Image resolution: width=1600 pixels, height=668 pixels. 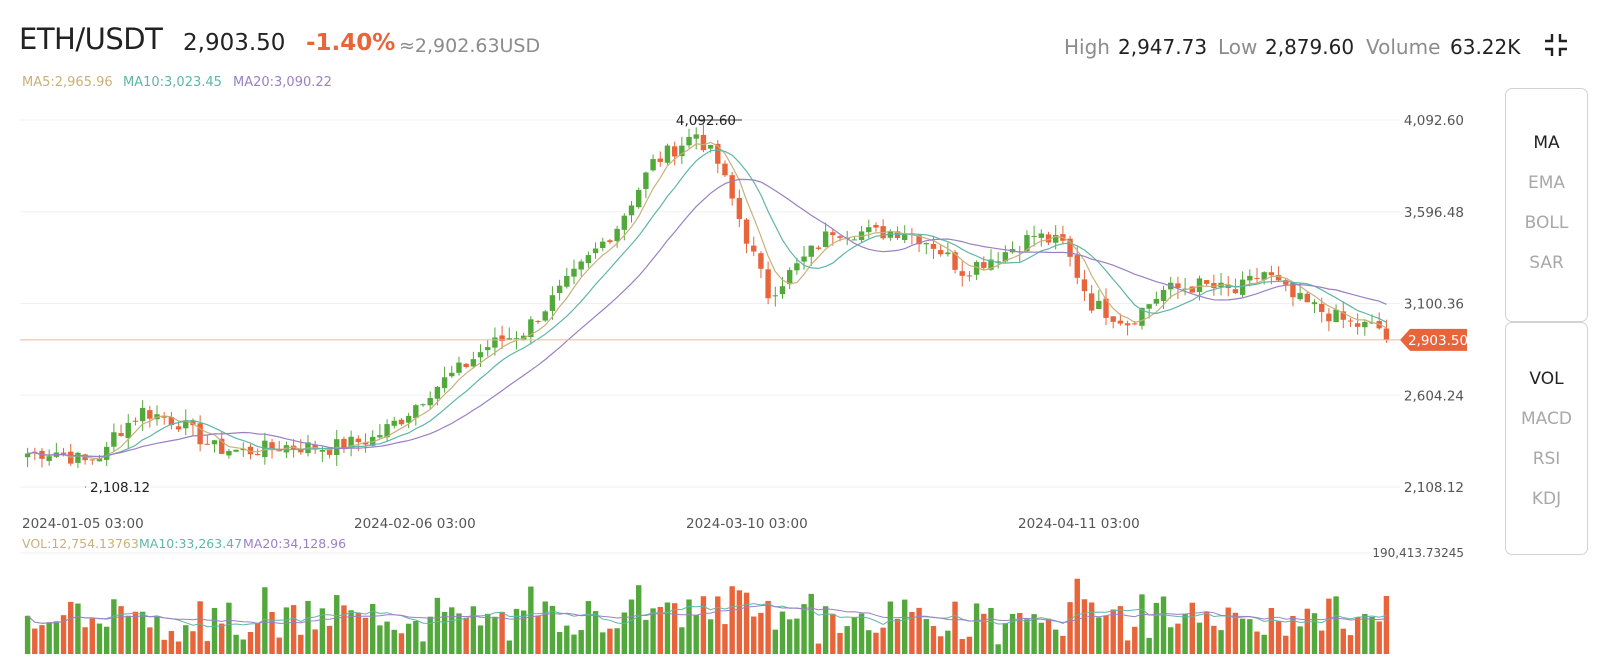 I want to click on indicator-rsi: RSI, so click(x=1546, y=459).